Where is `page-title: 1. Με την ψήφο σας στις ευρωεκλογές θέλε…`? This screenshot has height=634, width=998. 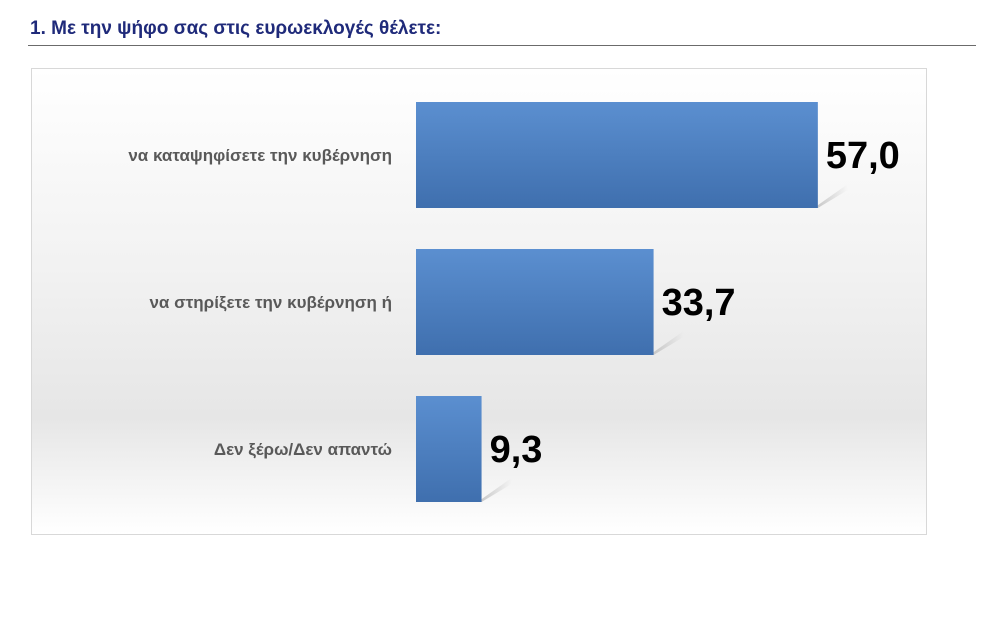 page-title: 1. Με την ψήφο σας στις ευρωεκλογές θέλε… is located at coordinates (236, 28).